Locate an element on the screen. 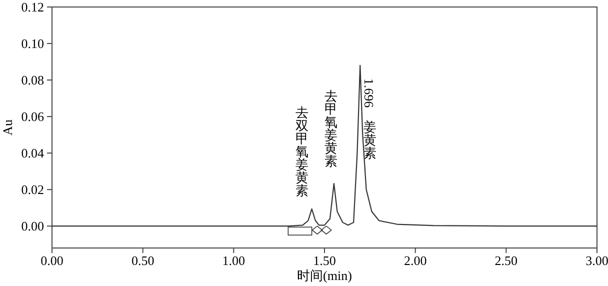  x-tick-label: 0.50 is located at coordinates (142, 260).